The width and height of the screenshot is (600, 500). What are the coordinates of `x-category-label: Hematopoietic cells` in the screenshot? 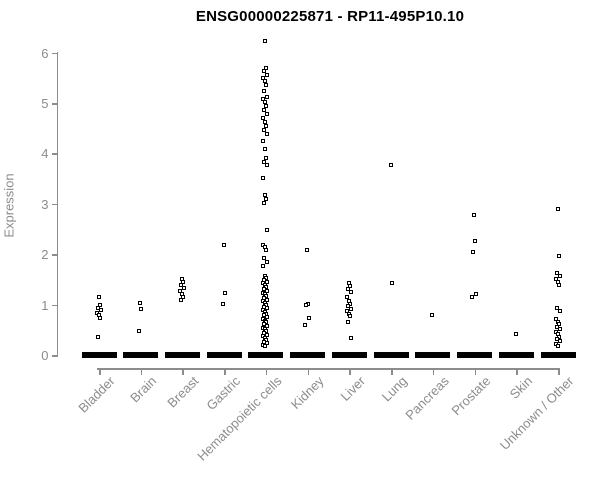 It's located at (239, 418).